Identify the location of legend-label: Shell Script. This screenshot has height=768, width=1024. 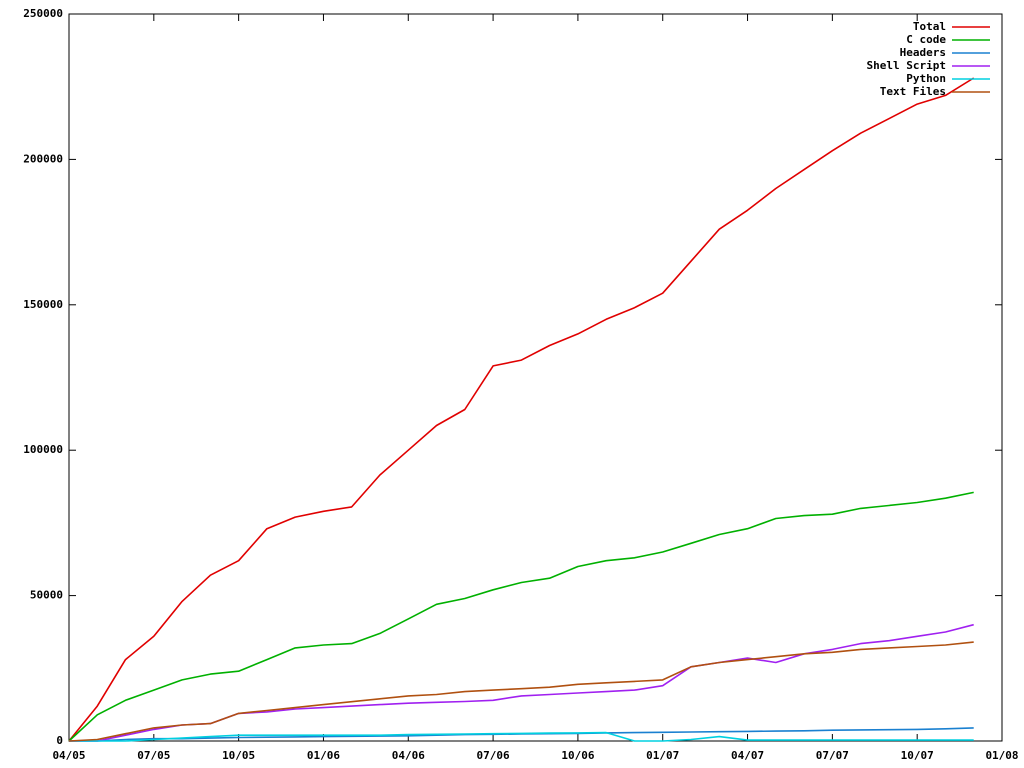
(906, 65).